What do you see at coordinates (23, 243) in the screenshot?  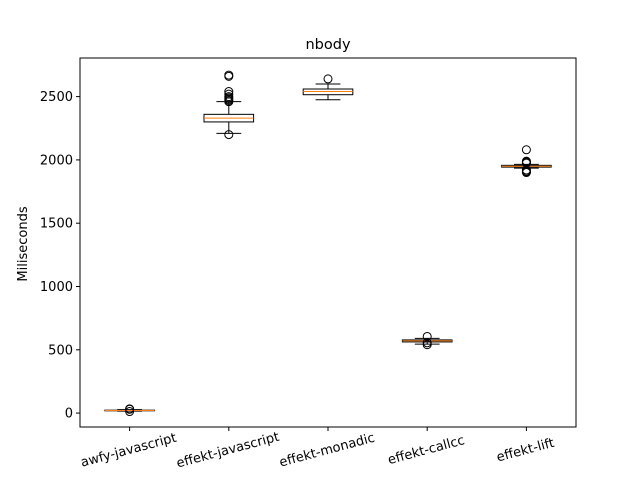 I see `y-axis-label: Miliseconds` at bounding box center [23, 243].